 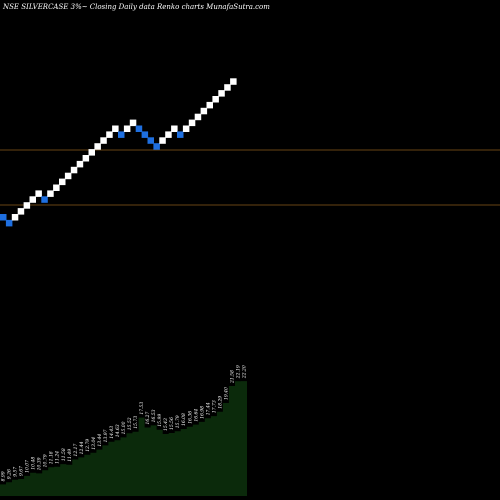 What do you see at coordinates (52, 457) in the screenshot?
I see `volume-label: 11.18` at bounding box center [52, 457].